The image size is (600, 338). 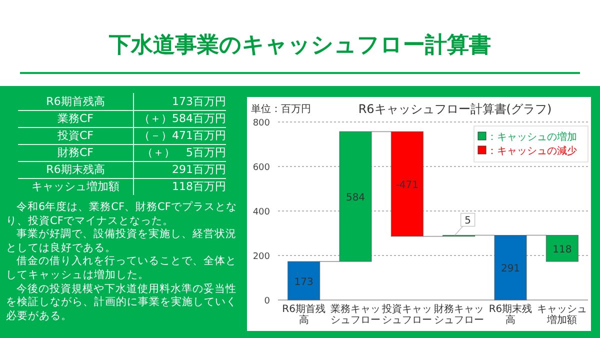 I want to click on x-tick-label: R6期首残高, so click(x=304, y=314).